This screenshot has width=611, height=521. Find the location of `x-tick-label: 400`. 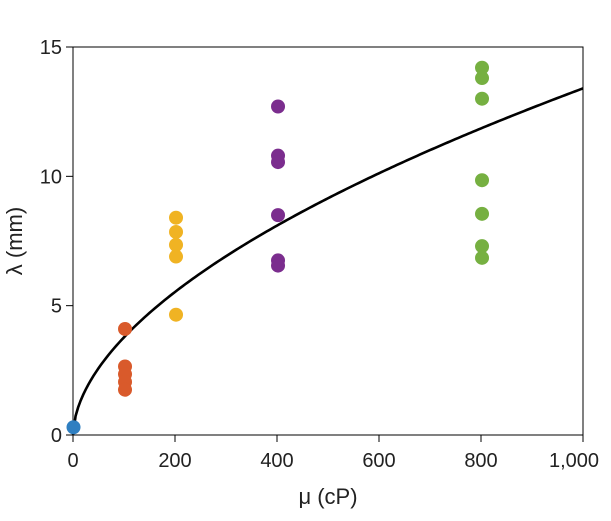

x-tick-label: 400 is located at coordinates (276, 461).